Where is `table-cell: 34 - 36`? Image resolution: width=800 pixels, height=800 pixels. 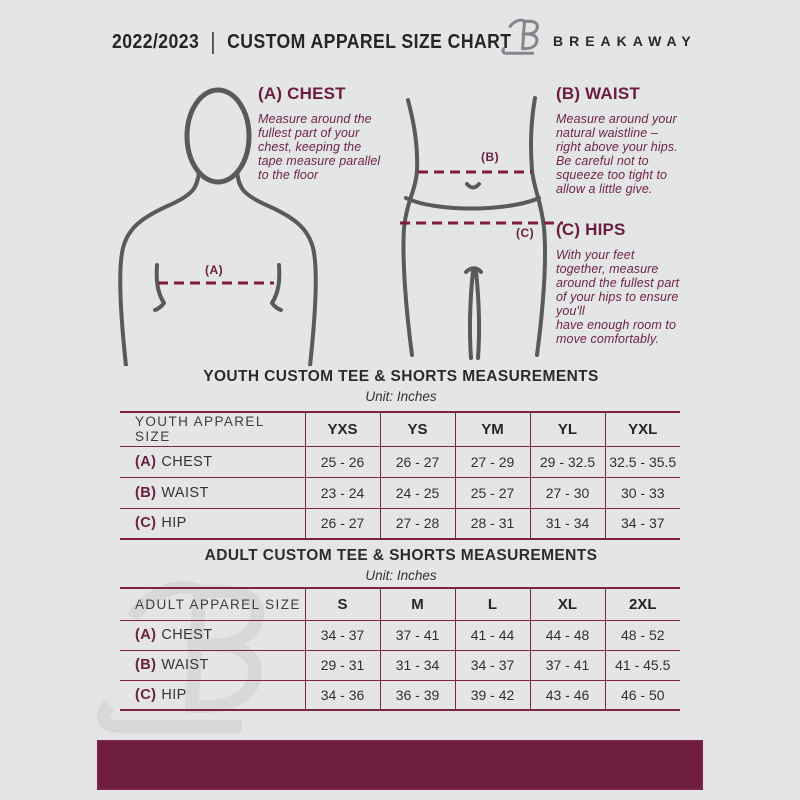 table-cell: 34 - 36 is located at coordinates (342, 695).